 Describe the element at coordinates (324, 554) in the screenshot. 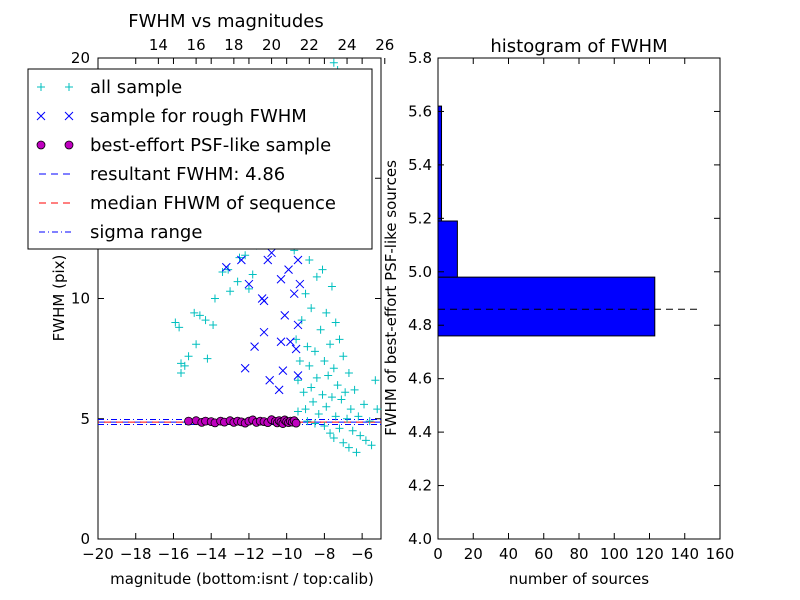

I see `x-tick-label: −8` at that location.